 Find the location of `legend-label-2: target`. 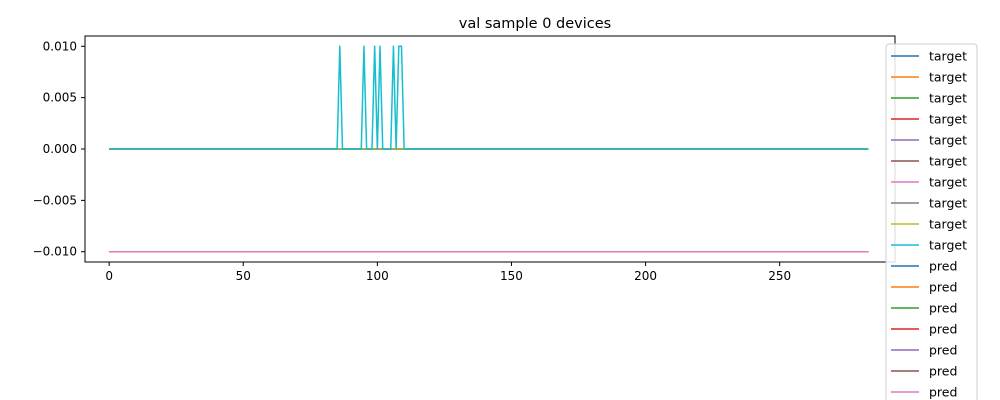

legend-label-2: target is located at coordinates (948, 98).